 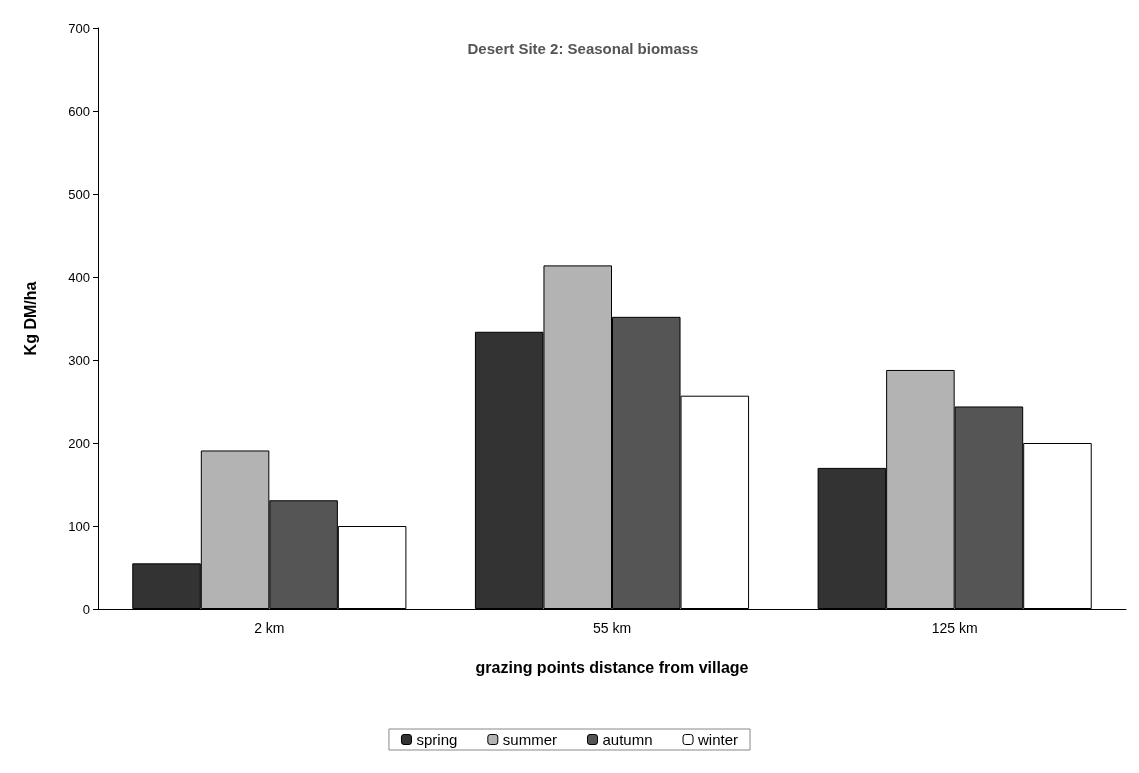 I want to click on legend-label: winter, so click(x=718, y=739).